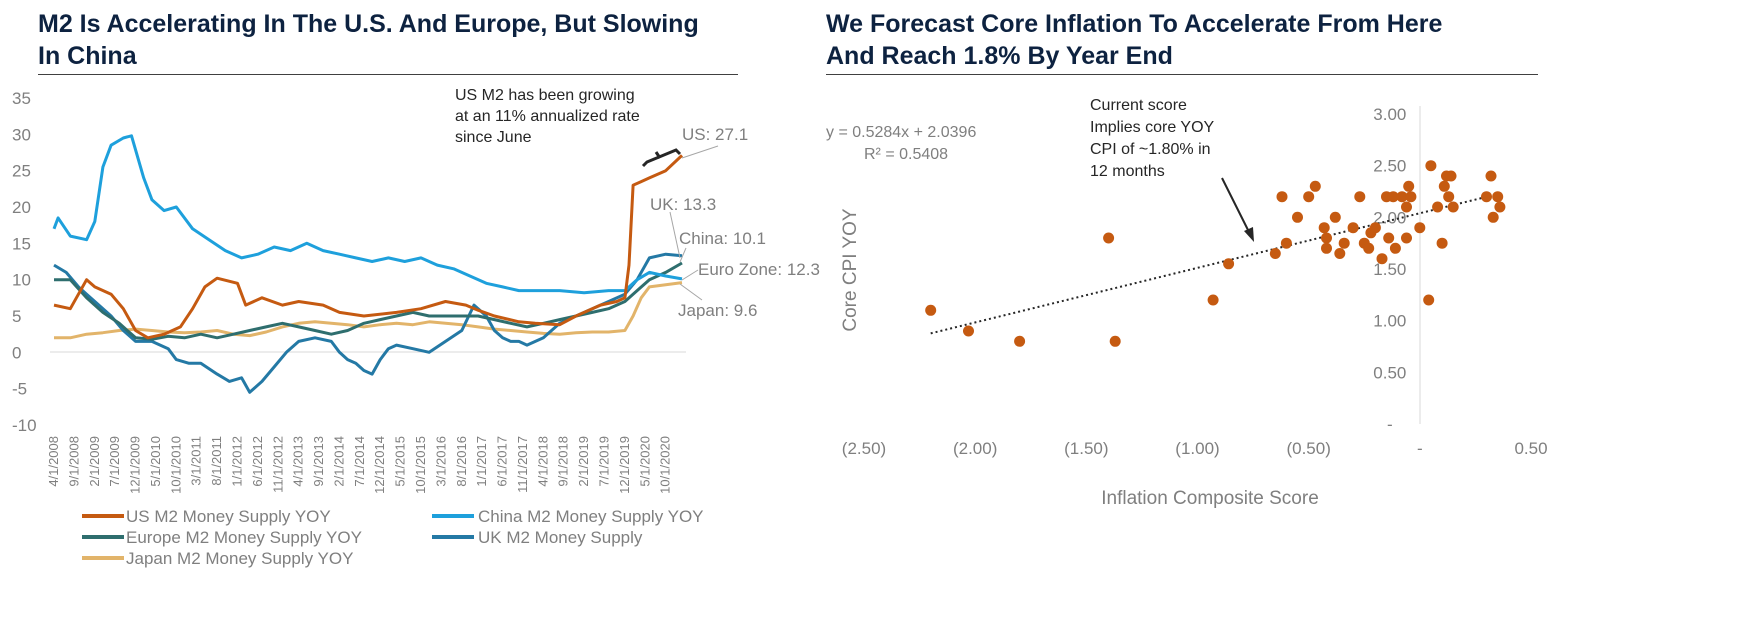 Image resolution: width=1752 pixels, height=635 pixels. What do you see at coordinates (547, 116) in the screenshot?
I see `line-annotation-line2: at an 11% annualized rate` at bounding box center [547, 116].